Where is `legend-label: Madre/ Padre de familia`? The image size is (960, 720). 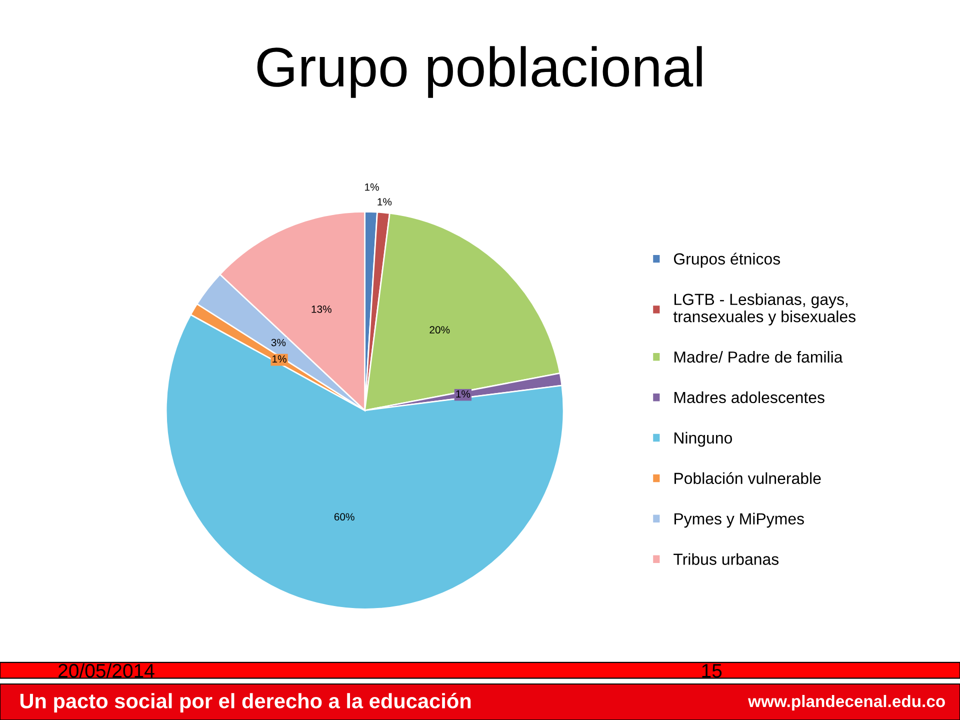 legend-label: Madre/ Padre de familia is located at coordinates (758, 356).